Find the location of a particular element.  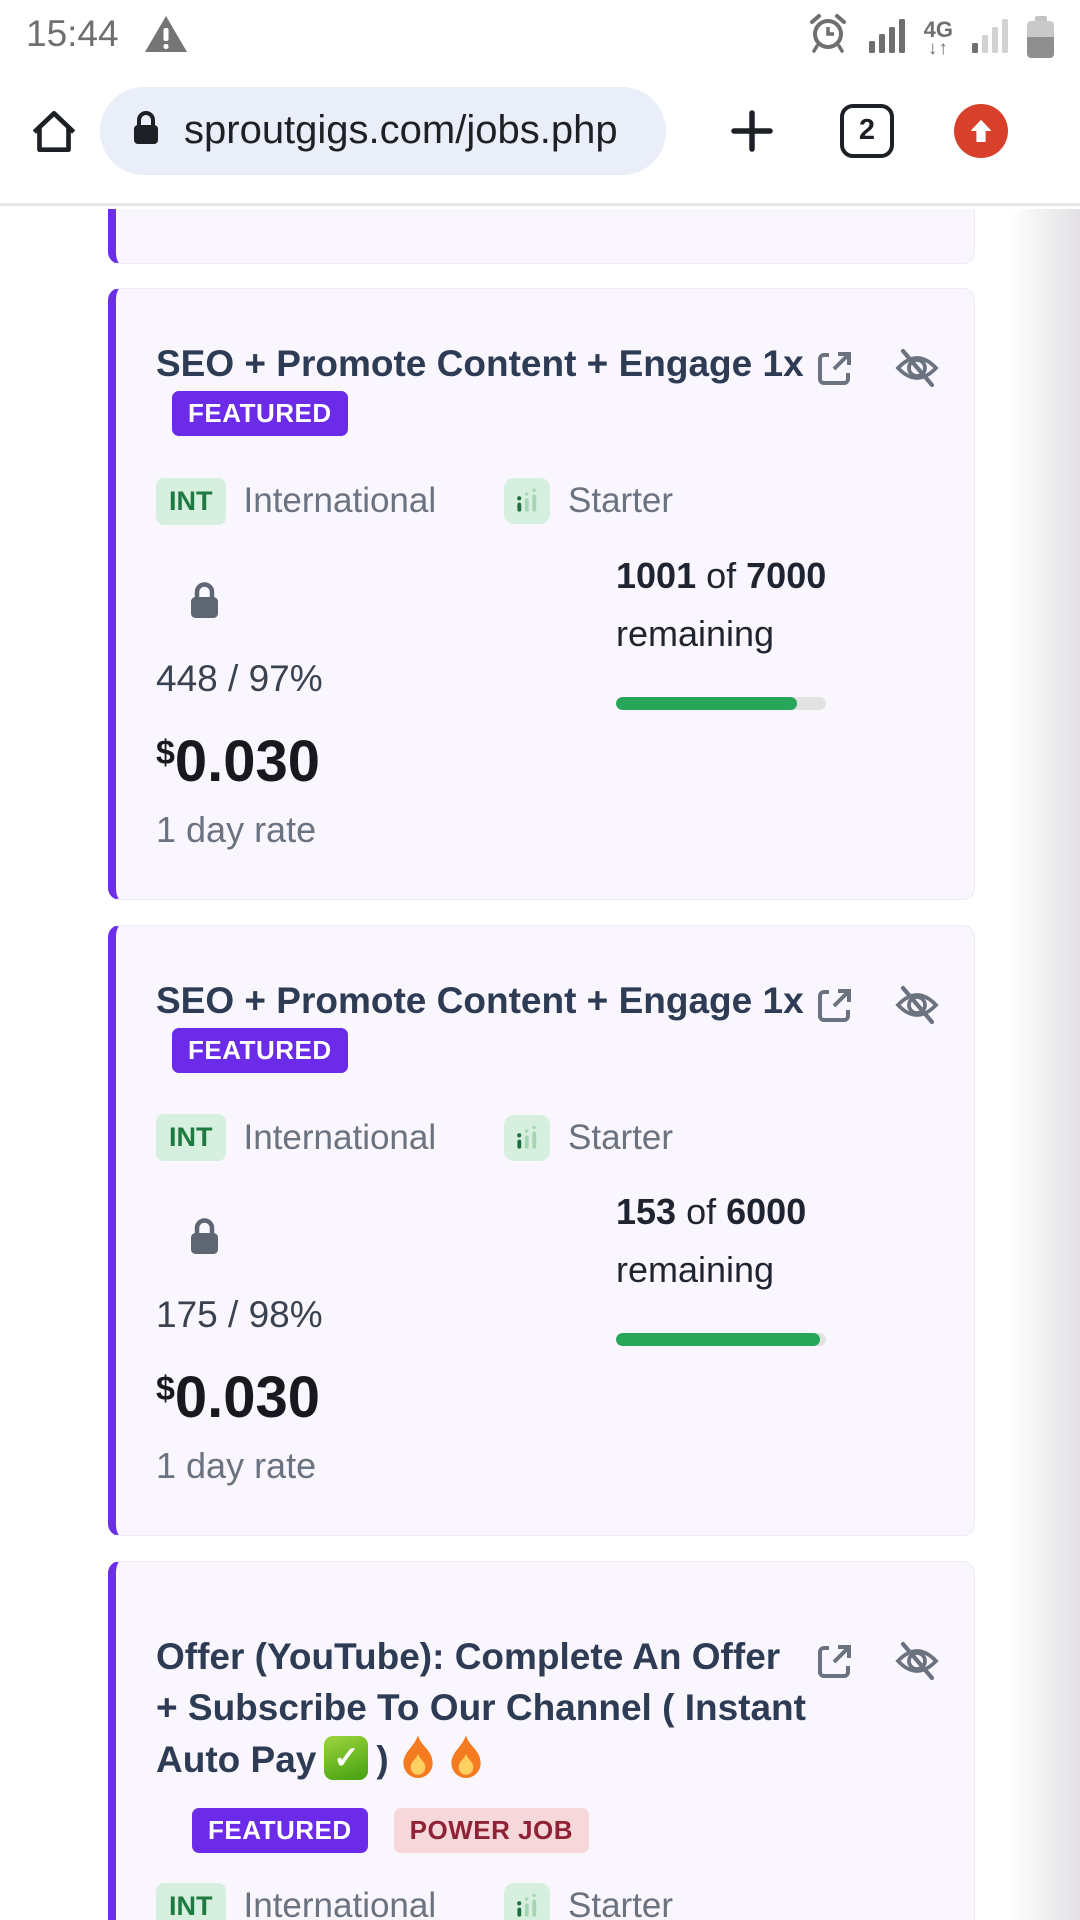

browser-toolbar: sproutgigs.com/jobs.php 2 is located at coordinates (540, 132).